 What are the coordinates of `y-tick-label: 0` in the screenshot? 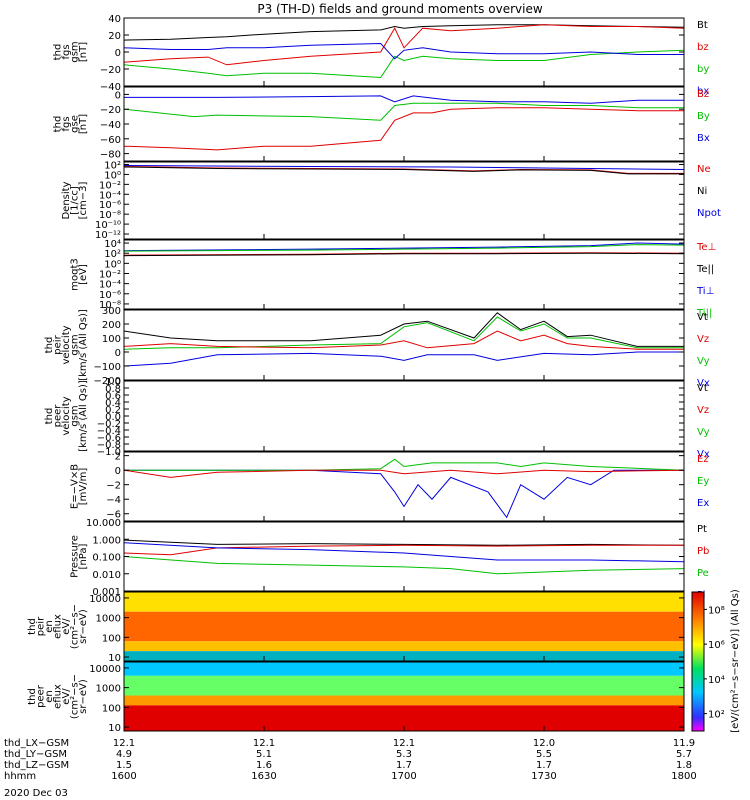 It's located at (118, 53).